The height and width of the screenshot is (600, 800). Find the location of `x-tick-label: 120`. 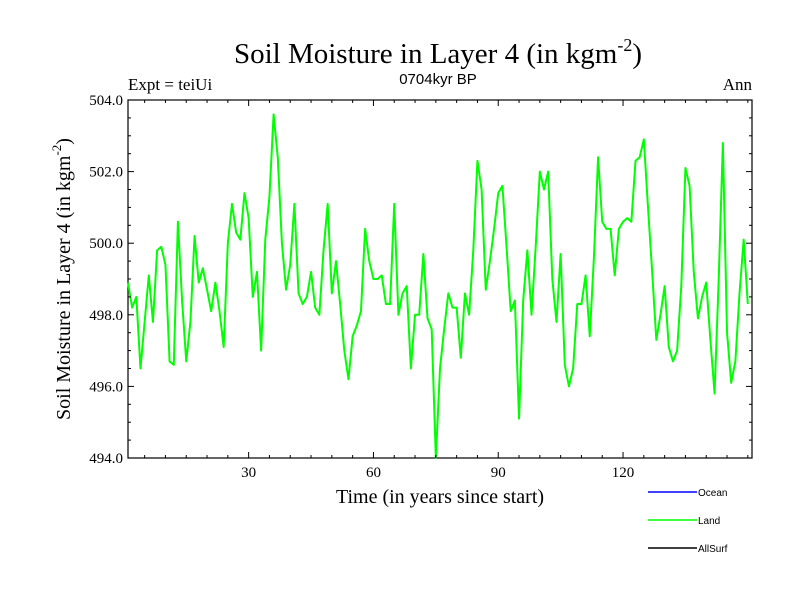

x-tick-label: 120 is located at coordinates (623, 473).